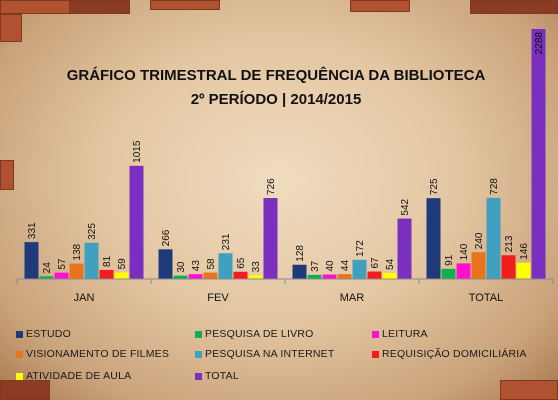 This screenshot has width=558, height=400. I want to click on data-label: 128, so click(300, 253).